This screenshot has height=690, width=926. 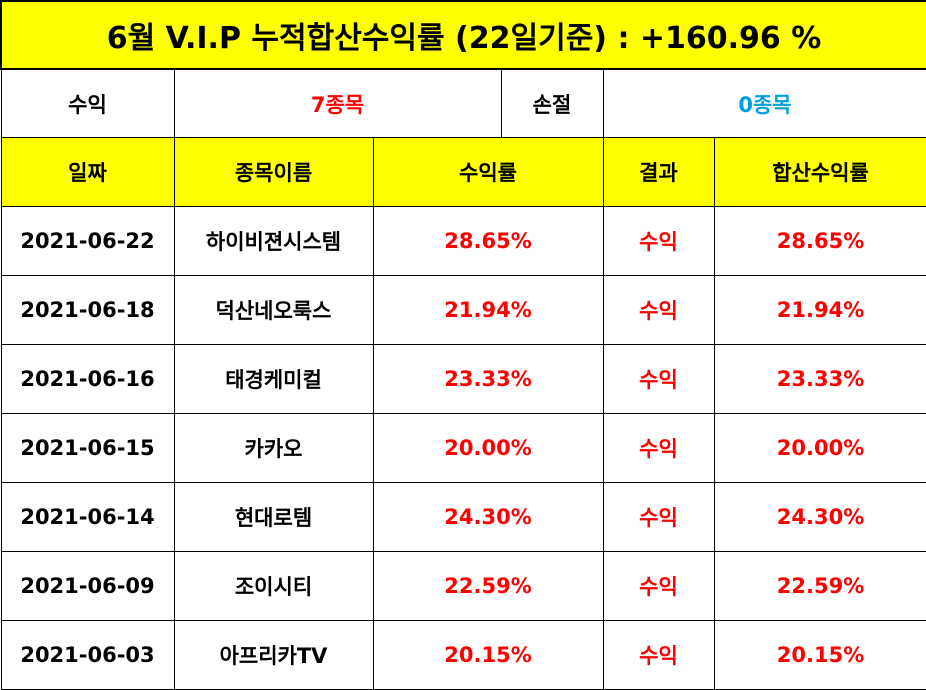 What do you see at coordinates (273, 241) in the screenshot?
I see `row-stock-name: 하이비젼시스템` at bounding box center [273, 241].